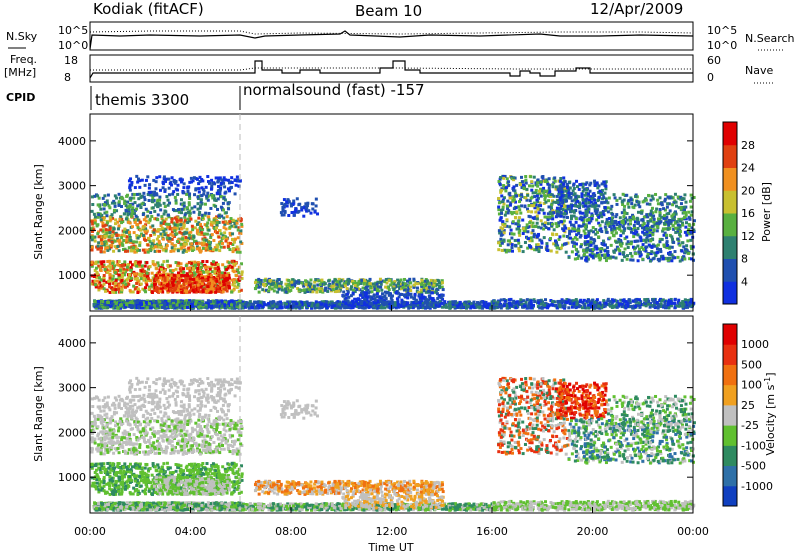 This screenshot has width=800, height=554. Describe the element at coordinates (142, 100) in the screenshot. I see `cpid-segment-1: themis 3300` at that location.